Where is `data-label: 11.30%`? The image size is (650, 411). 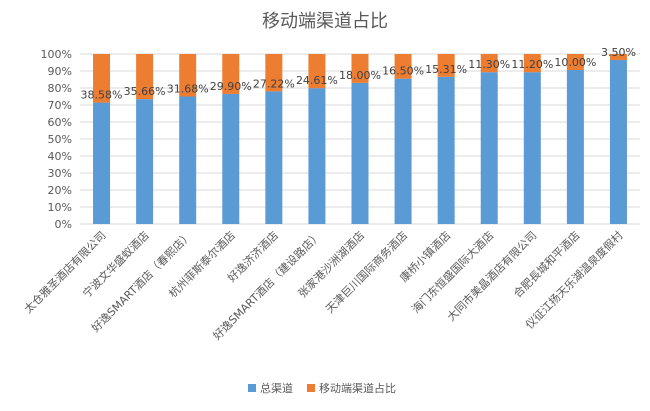
data-label: 11.30% is located at coordinates (489, 64).